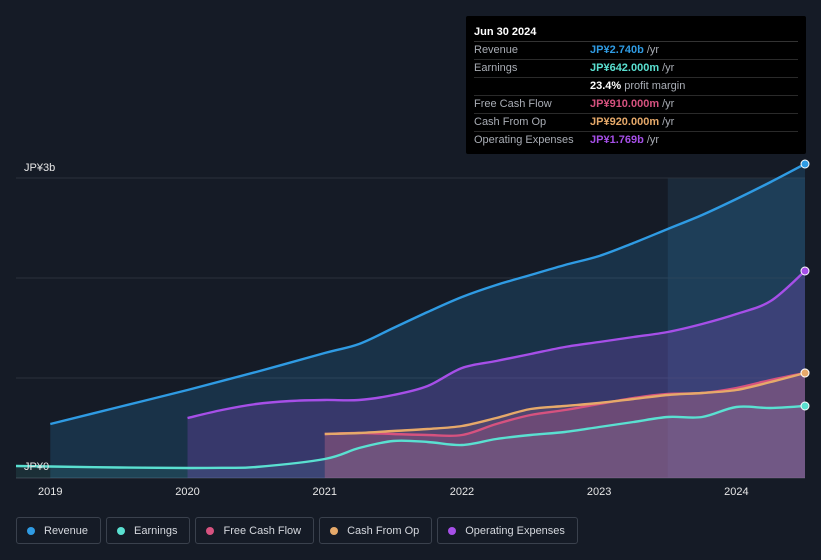 This screenshot has height=560, width=821. Describe the element at coordinates (66, 530) in the screenshot. I see `legend-label: Revenue` at that location.